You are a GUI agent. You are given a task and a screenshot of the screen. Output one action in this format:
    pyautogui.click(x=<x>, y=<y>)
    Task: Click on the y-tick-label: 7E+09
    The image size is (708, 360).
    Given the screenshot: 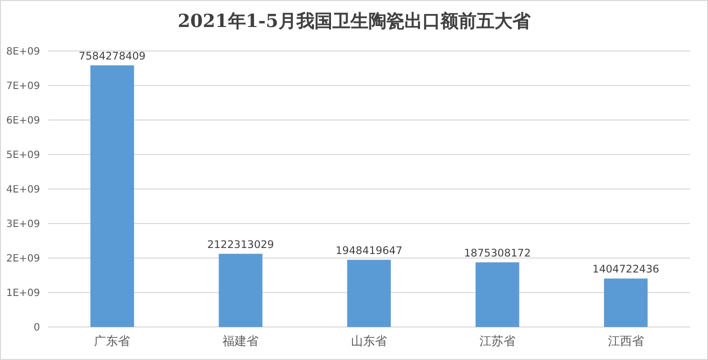 What is the action you would take?
    pyautogui.click(x=23, y=86)
    